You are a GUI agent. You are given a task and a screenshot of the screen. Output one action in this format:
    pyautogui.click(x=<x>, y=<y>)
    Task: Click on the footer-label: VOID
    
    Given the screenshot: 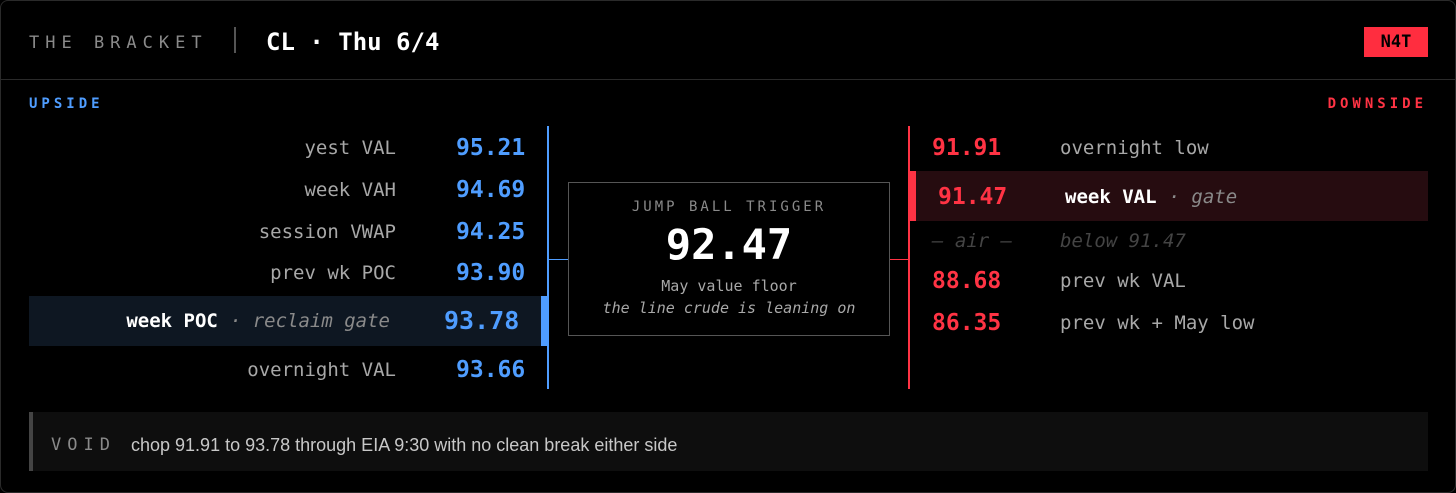 What is the action you would take?
    pyautogui.click(x=83, y=445)
    